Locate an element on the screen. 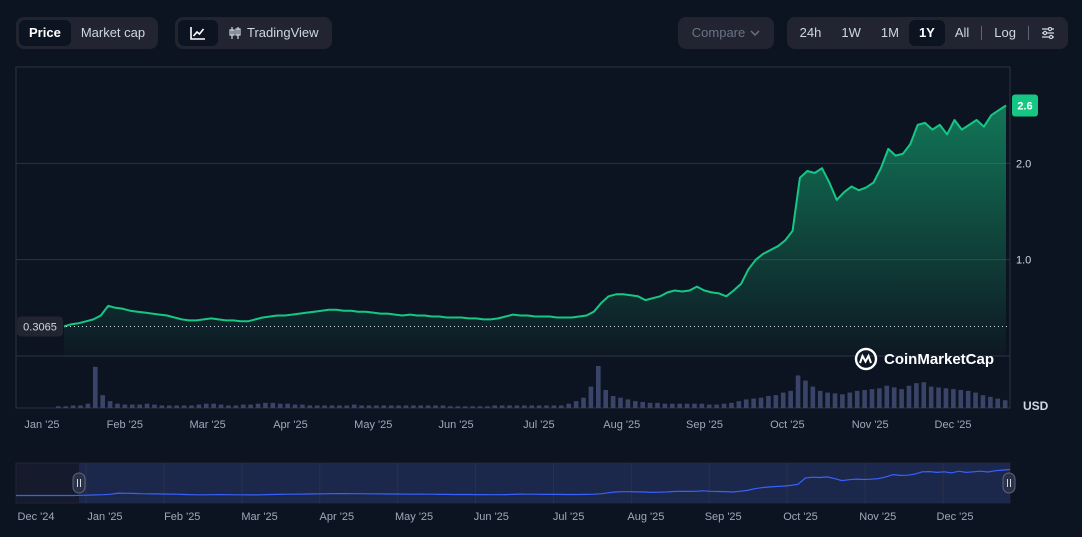 This screenshot has height=537, width=1082. compare-dropdown: Compare is located at coordinates (726, 33).